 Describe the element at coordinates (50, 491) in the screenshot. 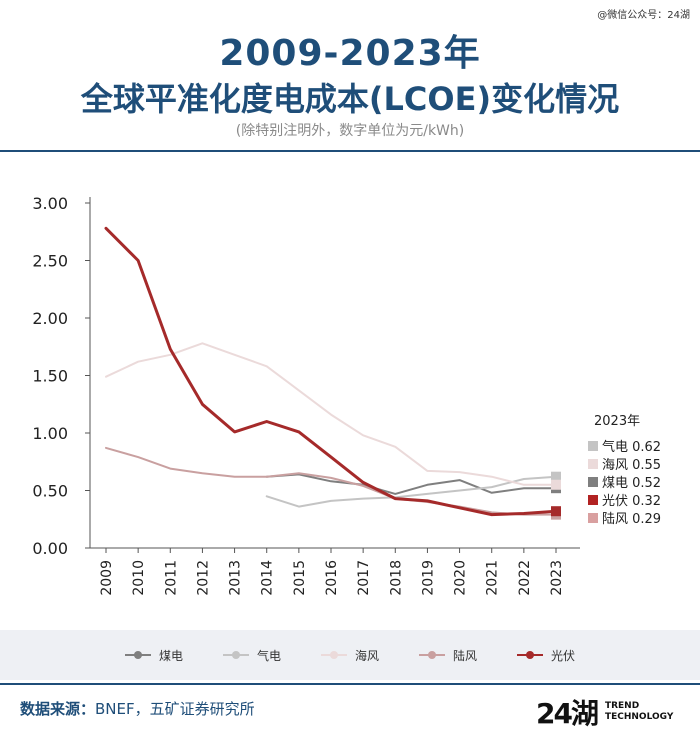

I see `y-tick-label: 0.50` at that location.